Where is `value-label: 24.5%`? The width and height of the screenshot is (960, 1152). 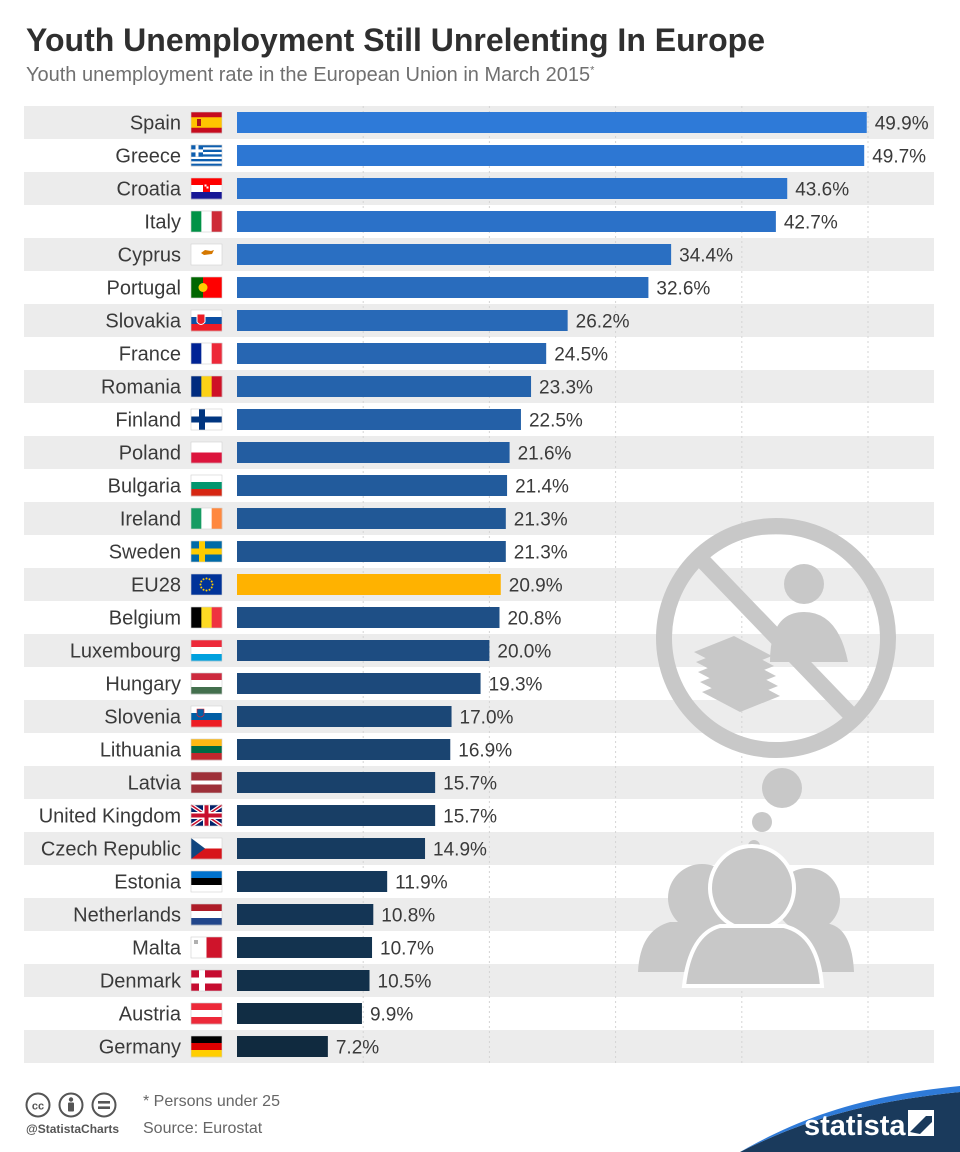 value-label: 24.5% is located at coordinates (581, 355).